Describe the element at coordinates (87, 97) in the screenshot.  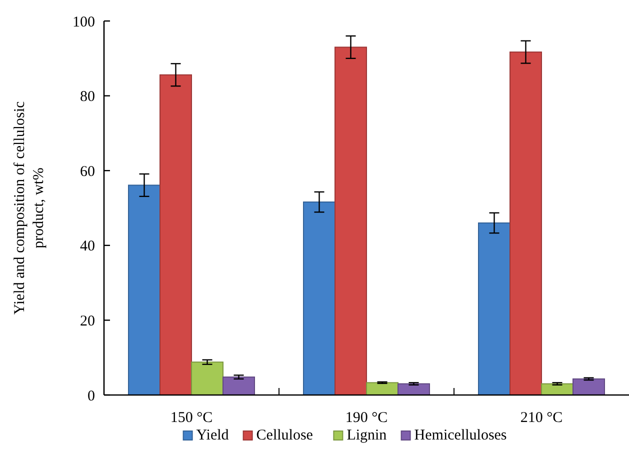
I see `y-tick-label: 80` at that location.